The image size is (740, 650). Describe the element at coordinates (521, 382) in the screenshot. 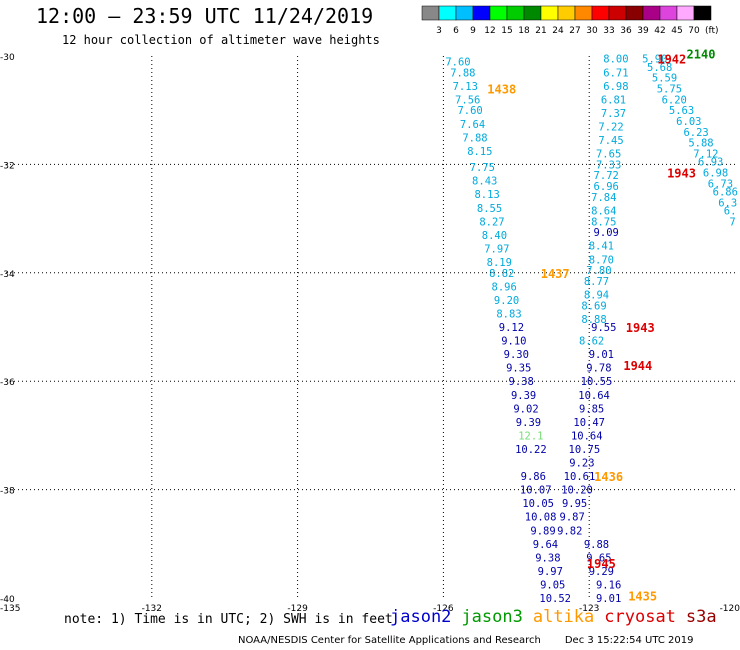

I see `wave-height-label: 9.38` at that location.